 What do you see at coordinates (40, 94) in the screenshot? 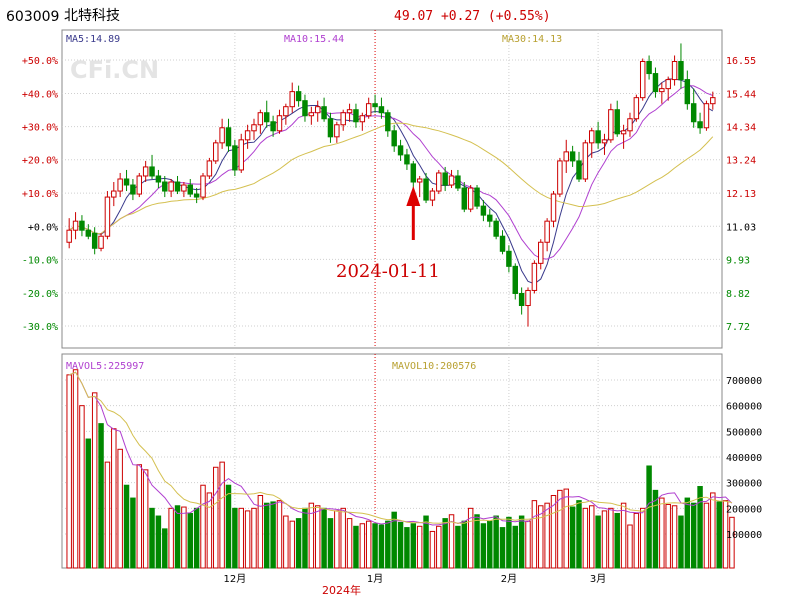
I see `left-tick-label: +40.0%` at bounding box center [40, 94].